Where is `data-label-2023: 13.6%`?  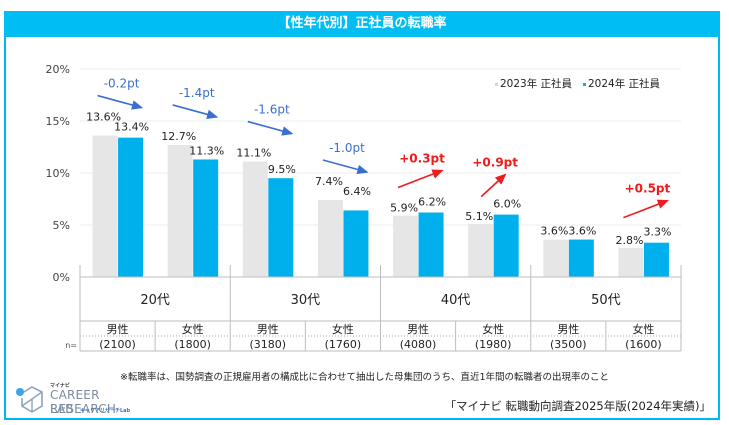
data-label-2023: 13.6% is located at coordinates (103, 117).